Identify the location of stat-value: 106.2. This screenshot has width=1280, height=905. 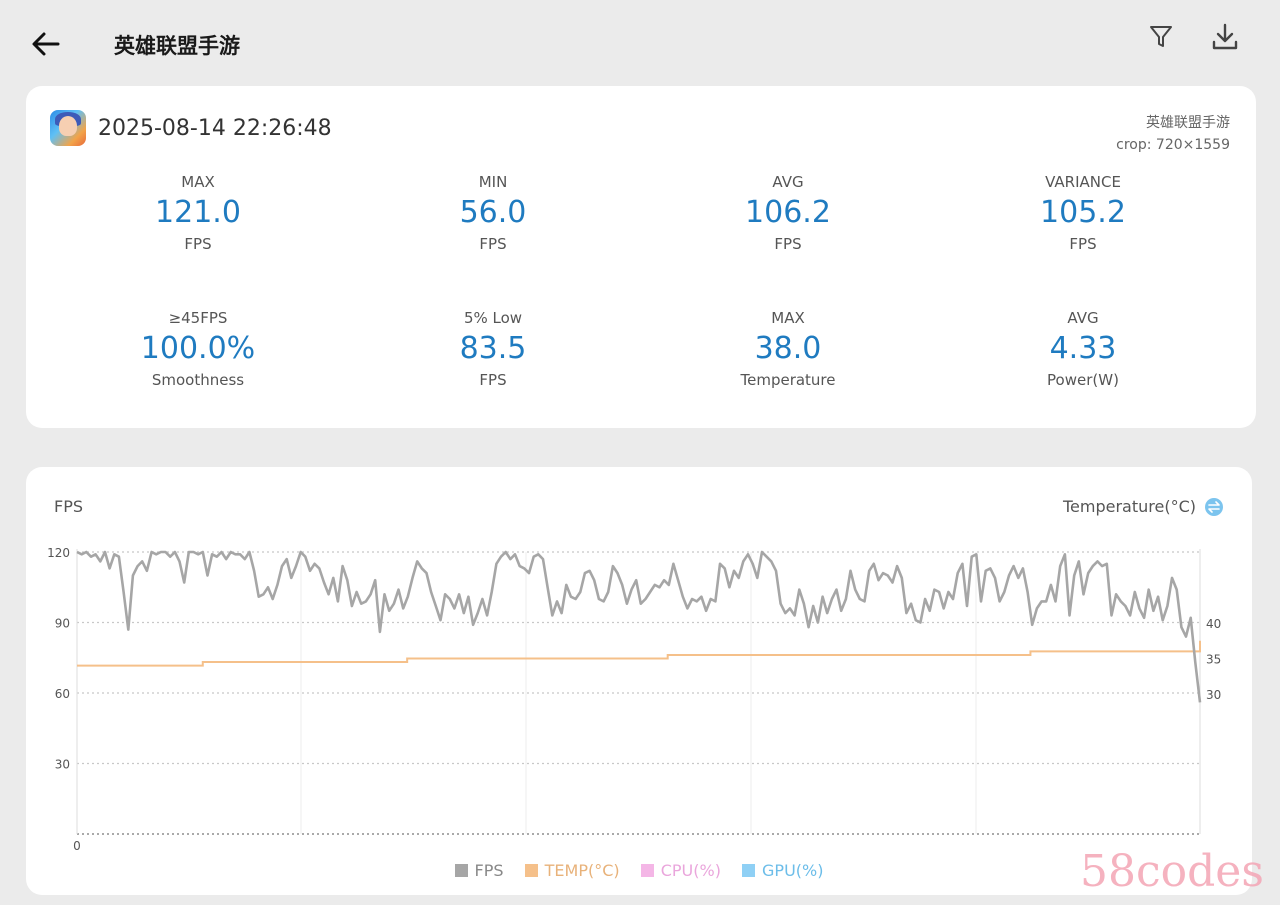
(788, 212).